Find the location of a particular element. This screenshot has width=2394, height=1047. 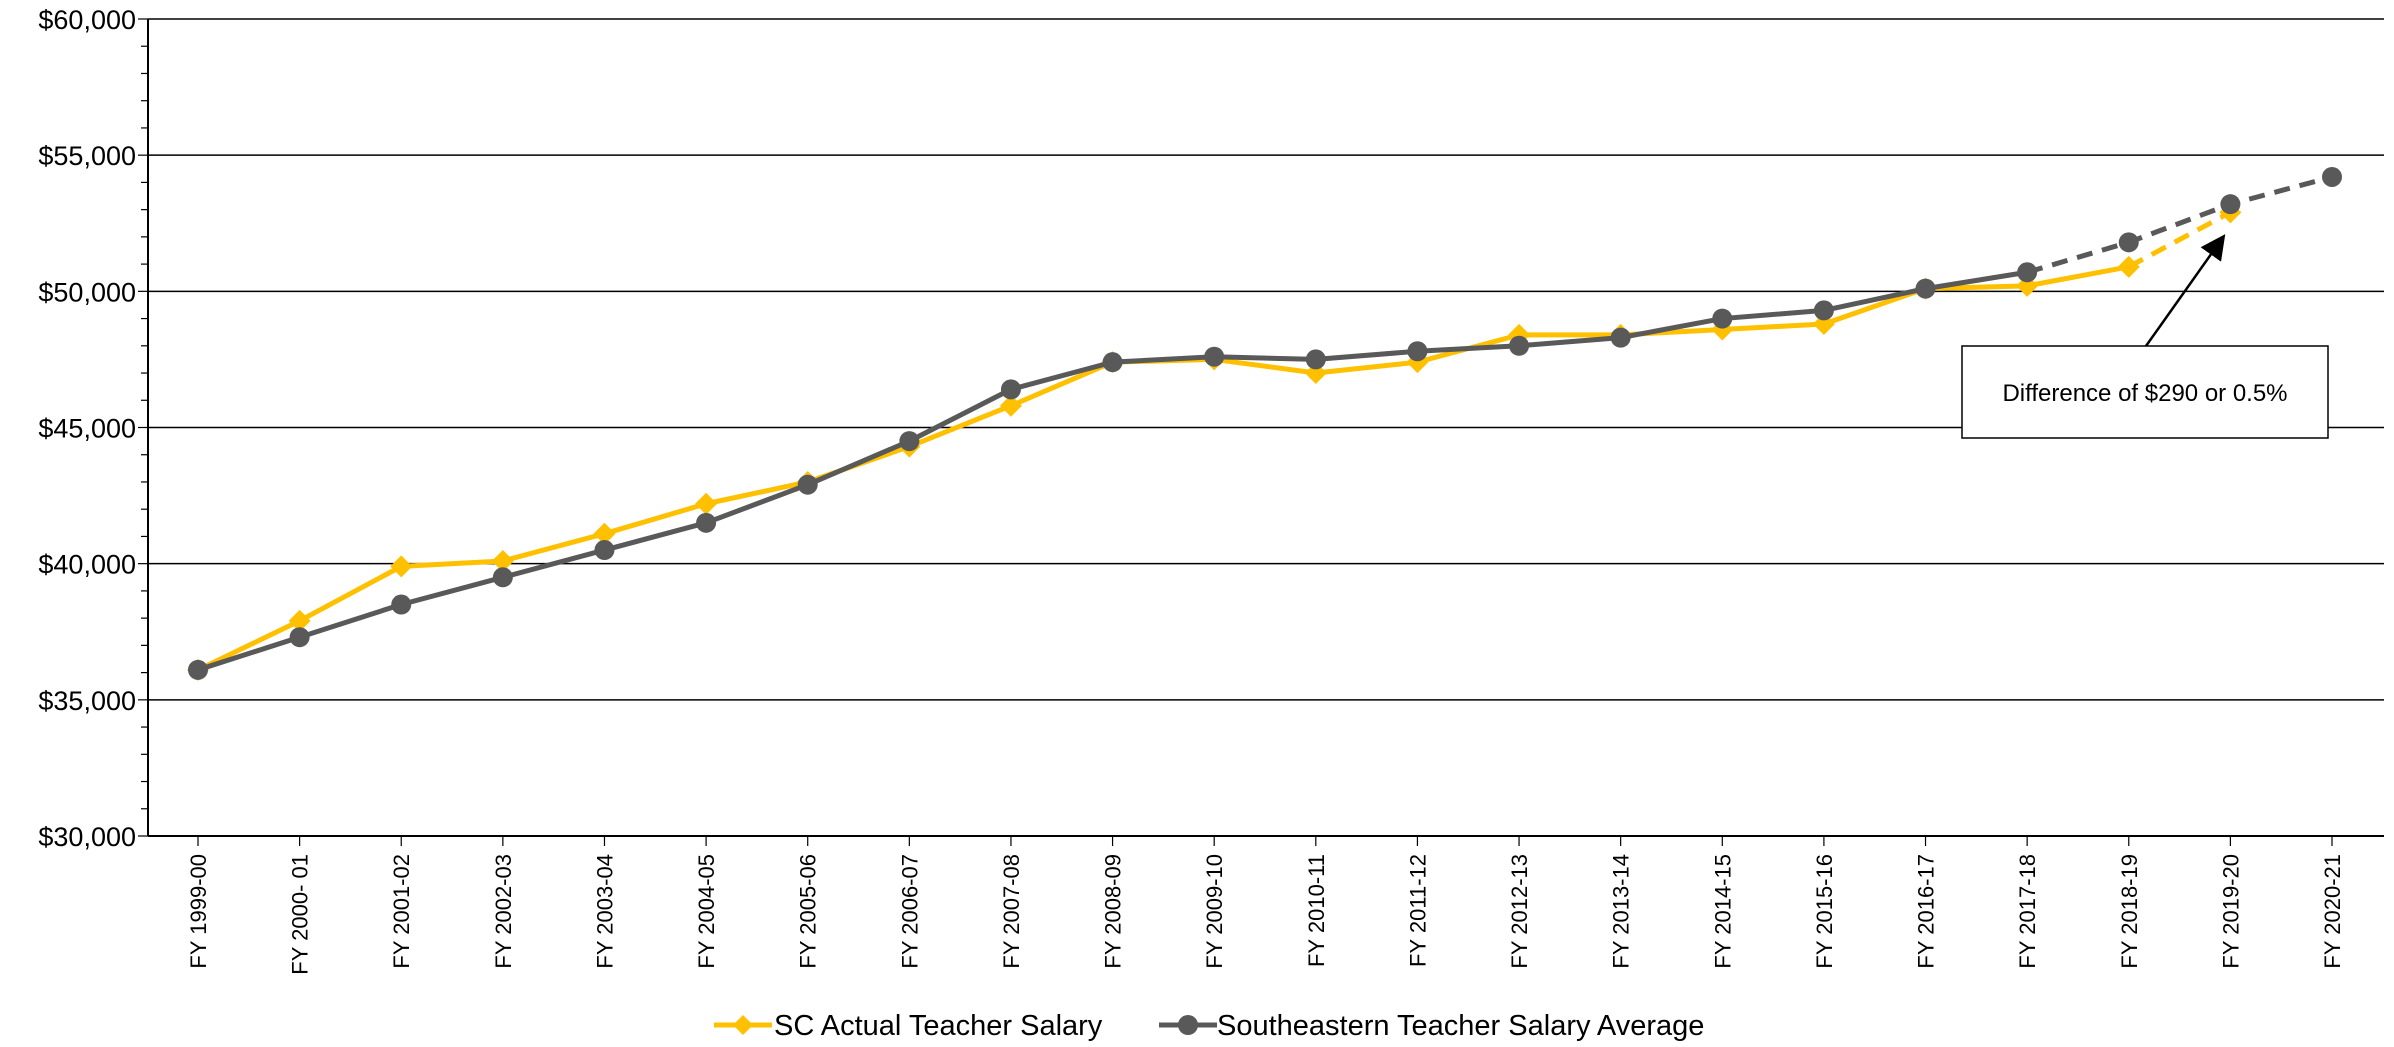

x-tick-label: FY 2020-21 is located at coordinates (2332, 911).